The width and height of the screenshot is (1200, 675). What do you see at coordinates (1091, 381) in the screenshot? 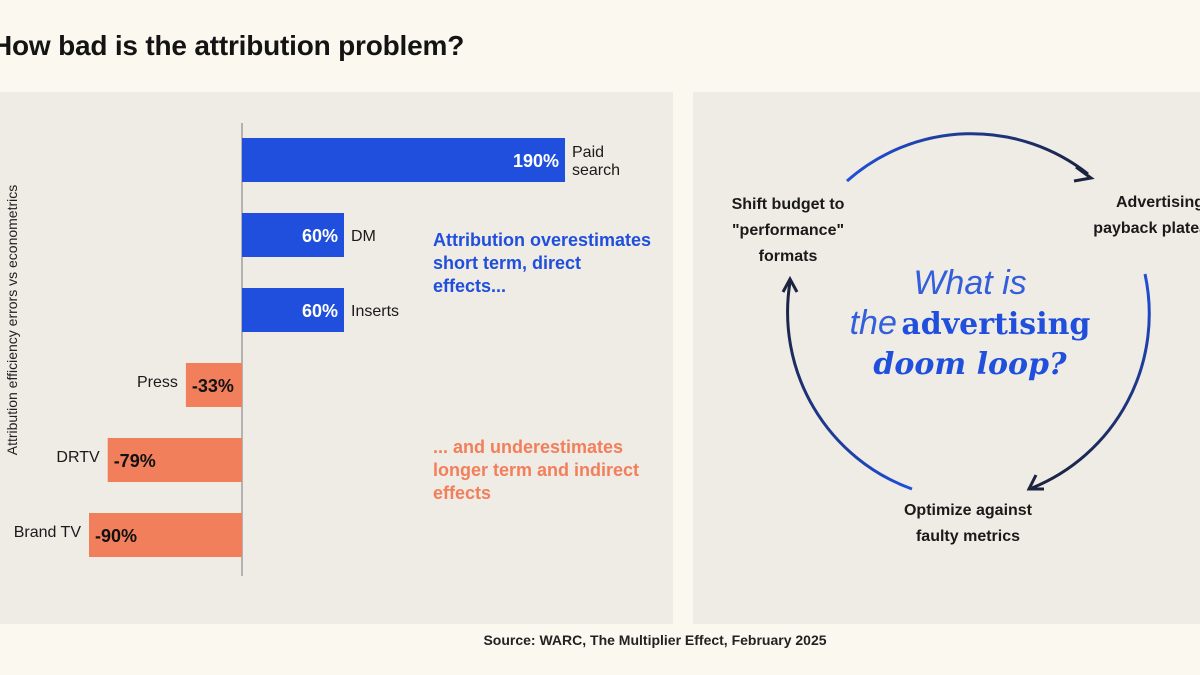
I see `loop-arrow-right` at bounding box center [1091, 381].